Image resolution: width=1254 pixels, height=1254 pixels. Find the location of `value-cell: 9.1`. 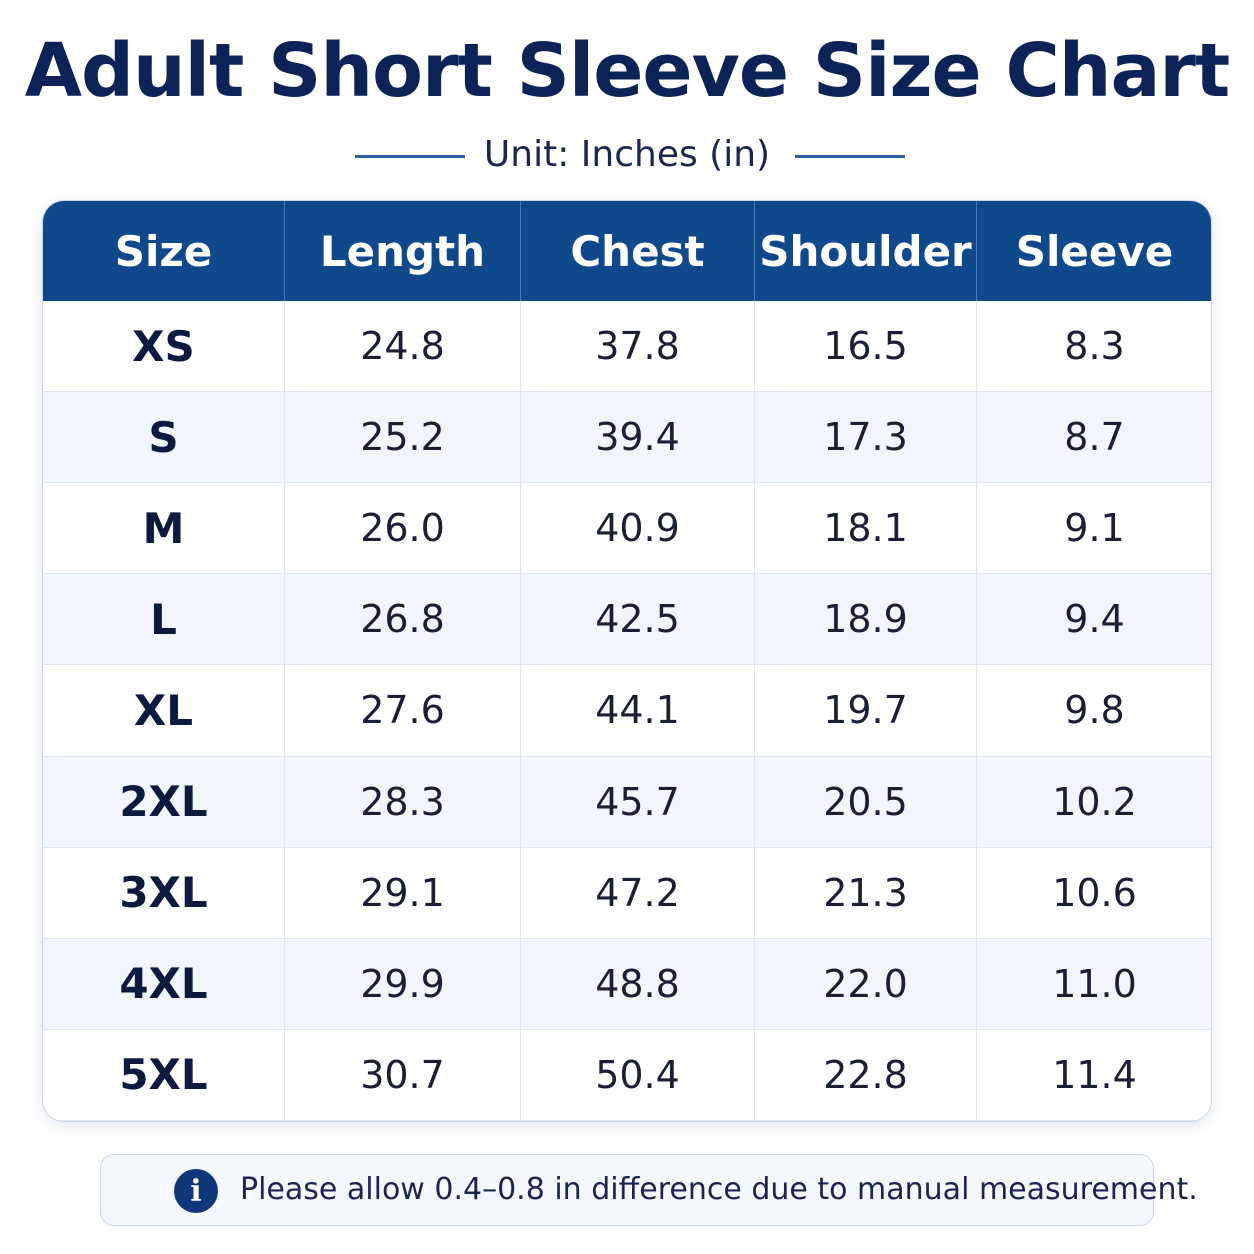

value-cell: 9.1 is located at coordinates (1094, 529).